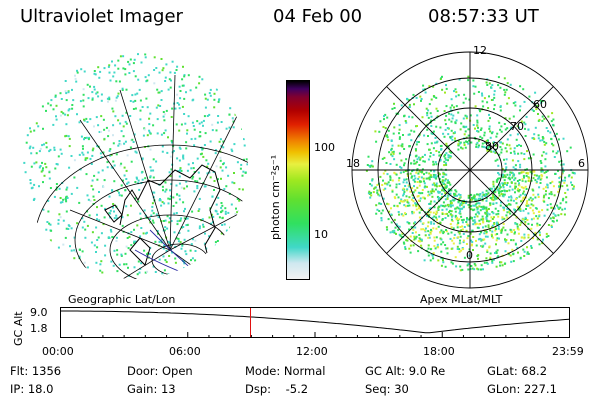 The height and width of the screenshot is (400, 600). Describe the element at coordinates (492, 146) in the screenshot. I see `mlat-label-80: 80` at that location.